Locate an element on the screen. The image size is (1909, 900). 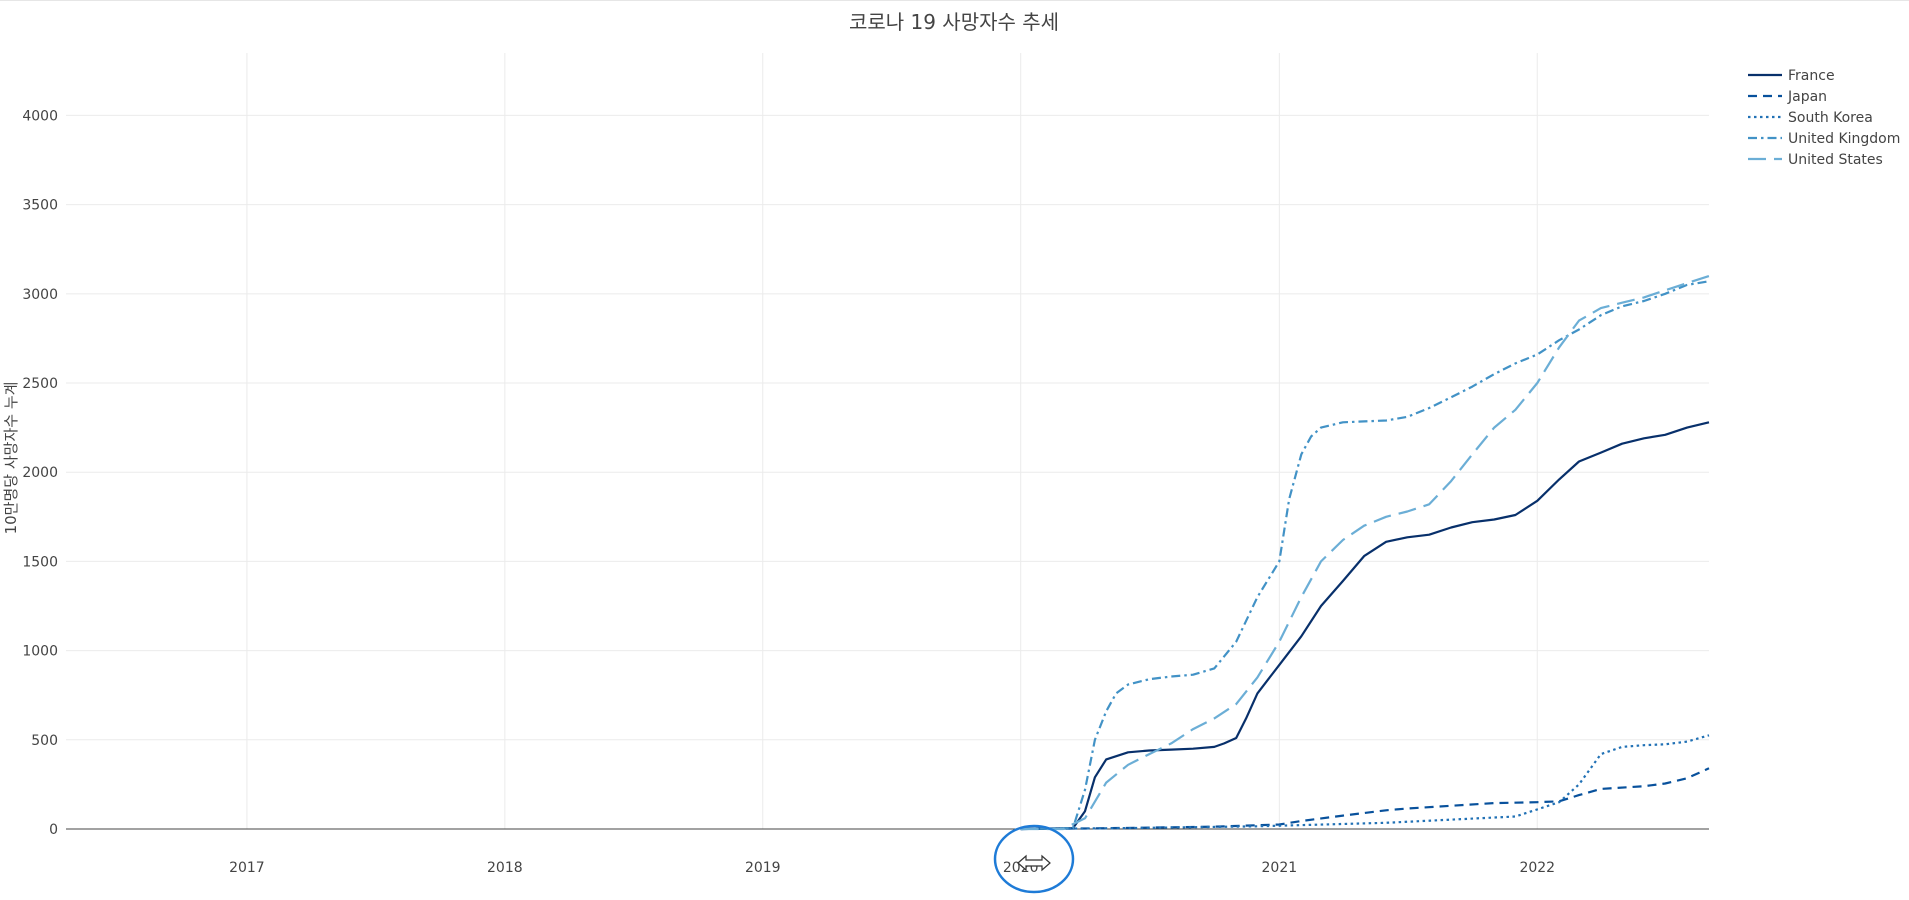
y-tick-label: 4000 is located at coordinates (40, 116).